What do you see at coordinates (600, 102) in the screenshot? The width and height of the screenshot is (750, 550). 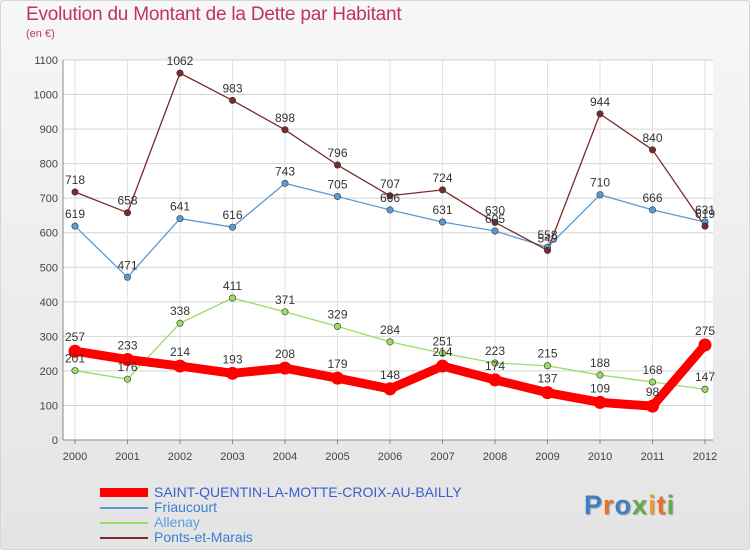 I see `data-label: 944` at bounding box center [600, 102].